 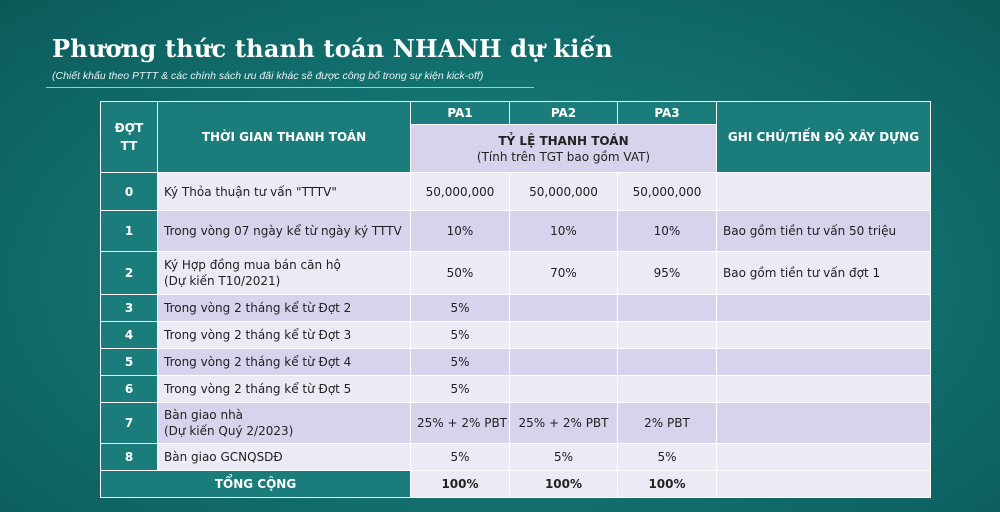 I want to click on installment-number: 5, so click(x=129, y=362).